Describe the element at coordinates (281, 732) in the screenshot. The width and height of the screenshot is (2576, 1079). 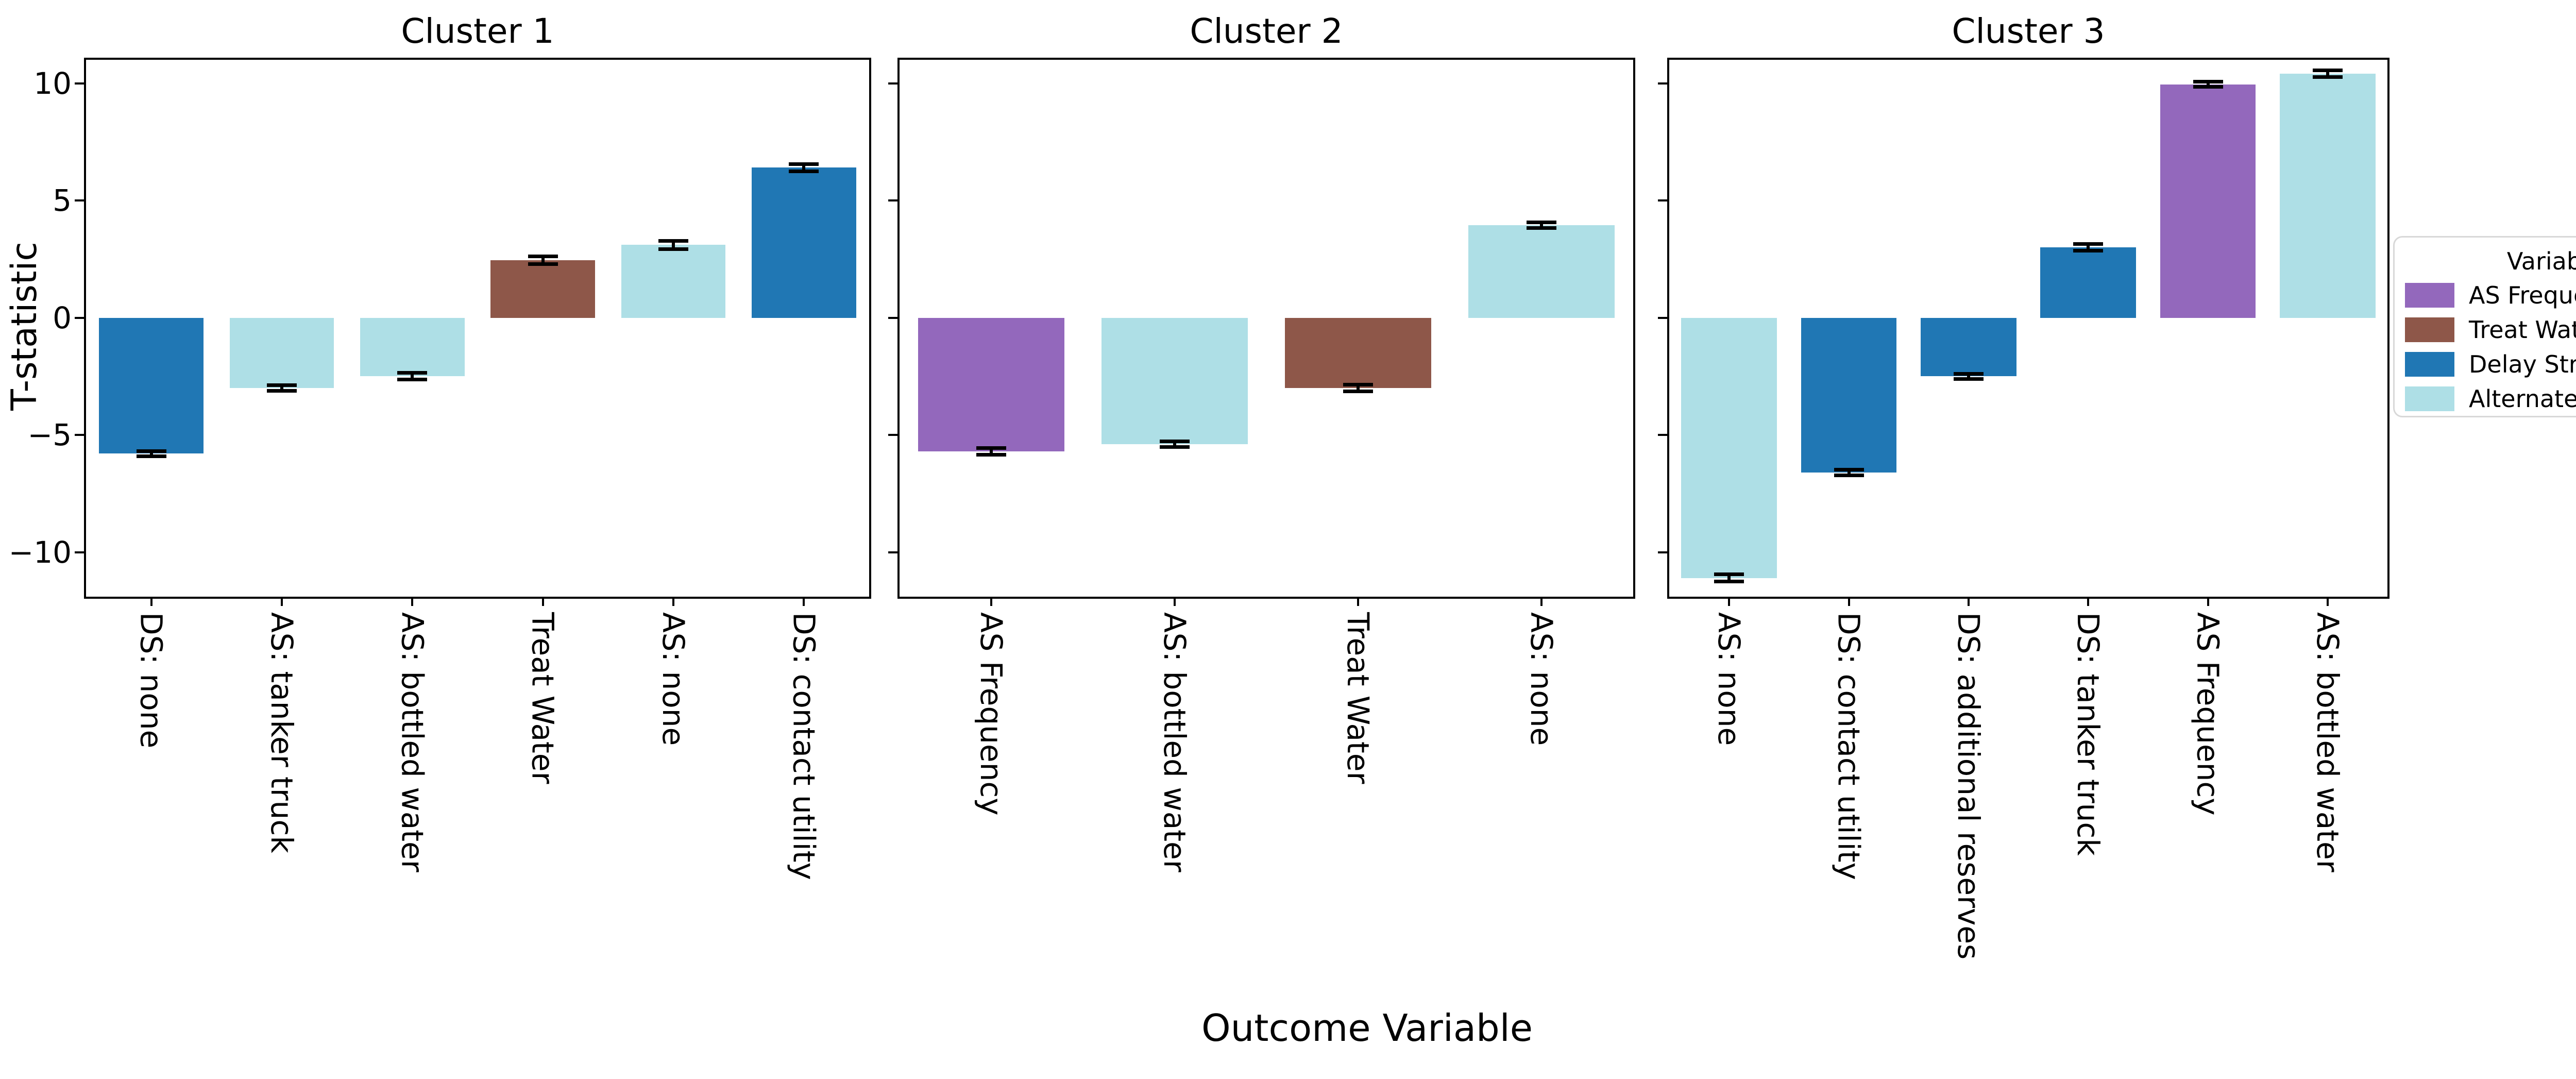
I see `x-tick-label: AS: tanker truck` at that location.